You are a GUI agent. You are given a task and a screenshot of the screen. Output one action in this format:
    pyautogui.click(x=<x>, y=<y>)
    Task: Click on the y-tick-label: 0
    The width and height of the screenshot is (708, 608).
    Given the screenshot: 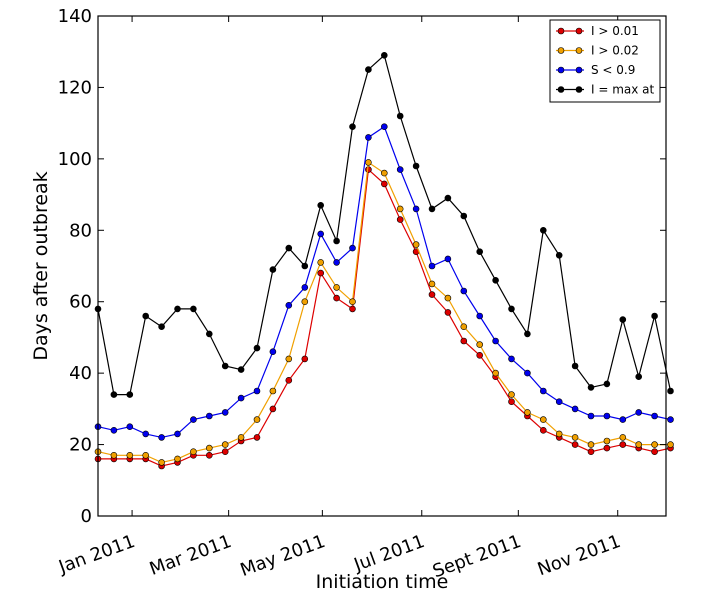 What is the action you would take?
    pyautogui.click(x=86, y=516)
    